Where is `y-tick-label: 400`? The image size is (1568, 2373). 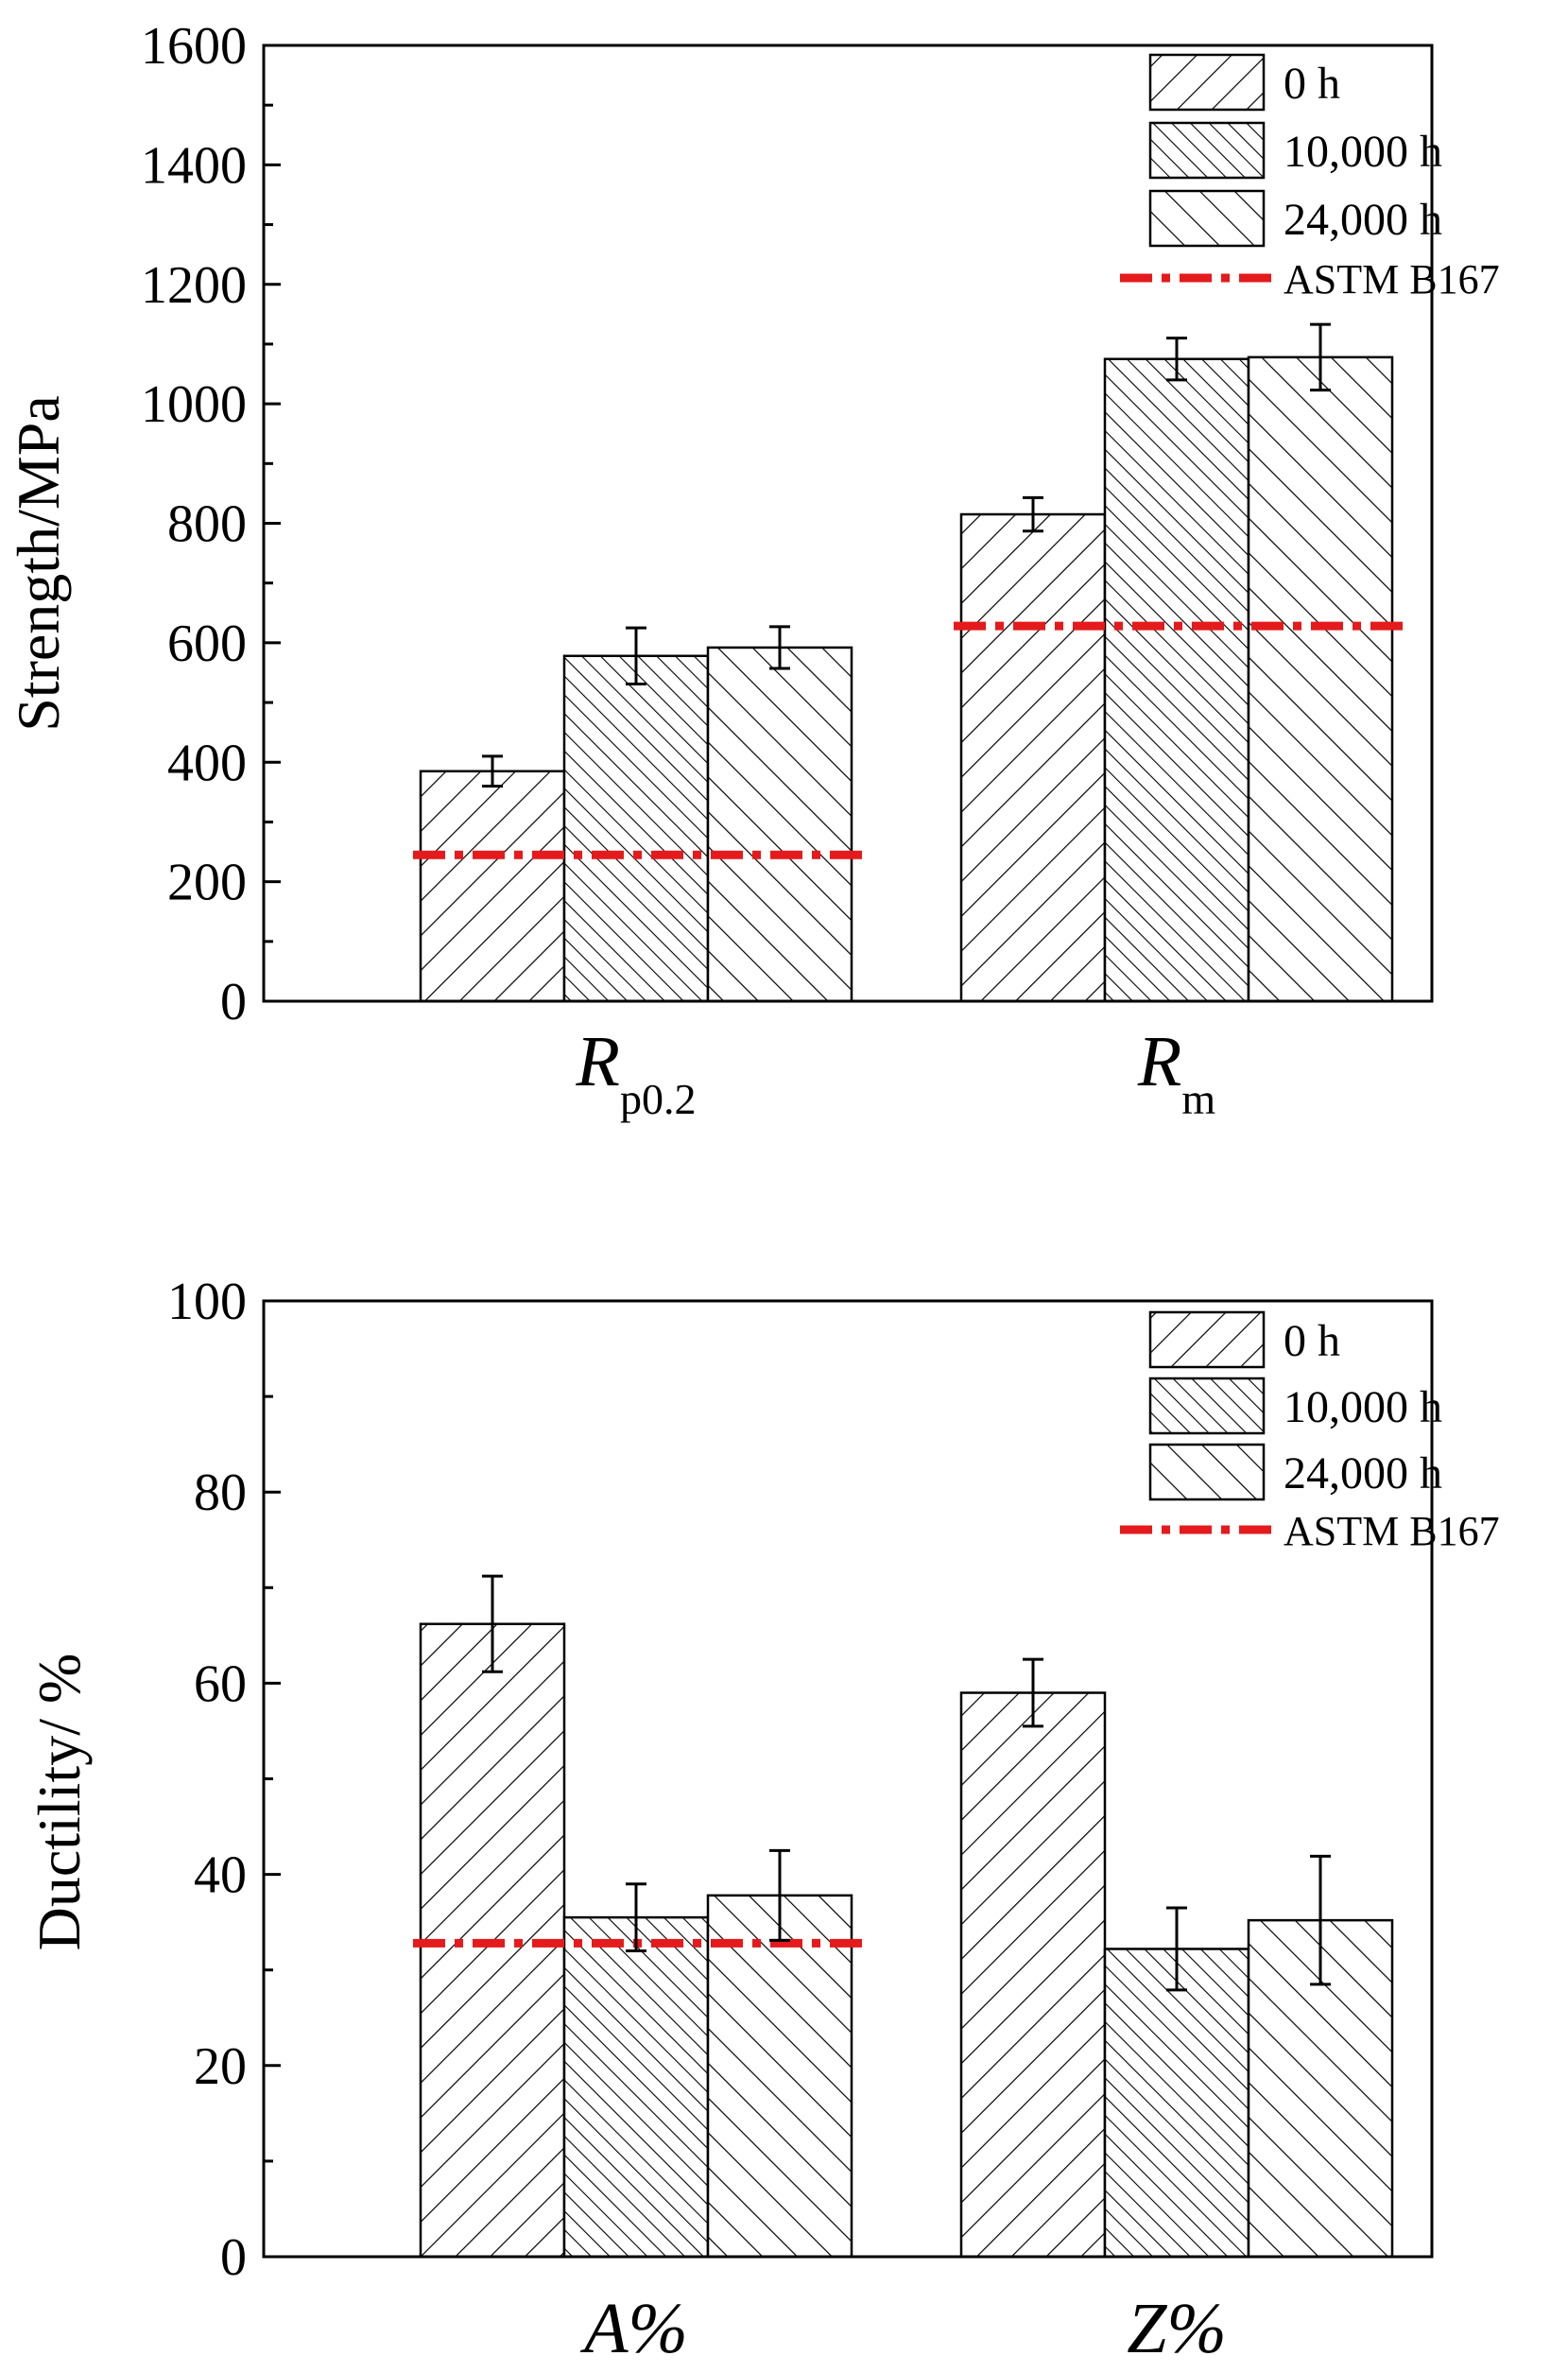 y-tick-label: 400 is located at coordinates (207, 763).